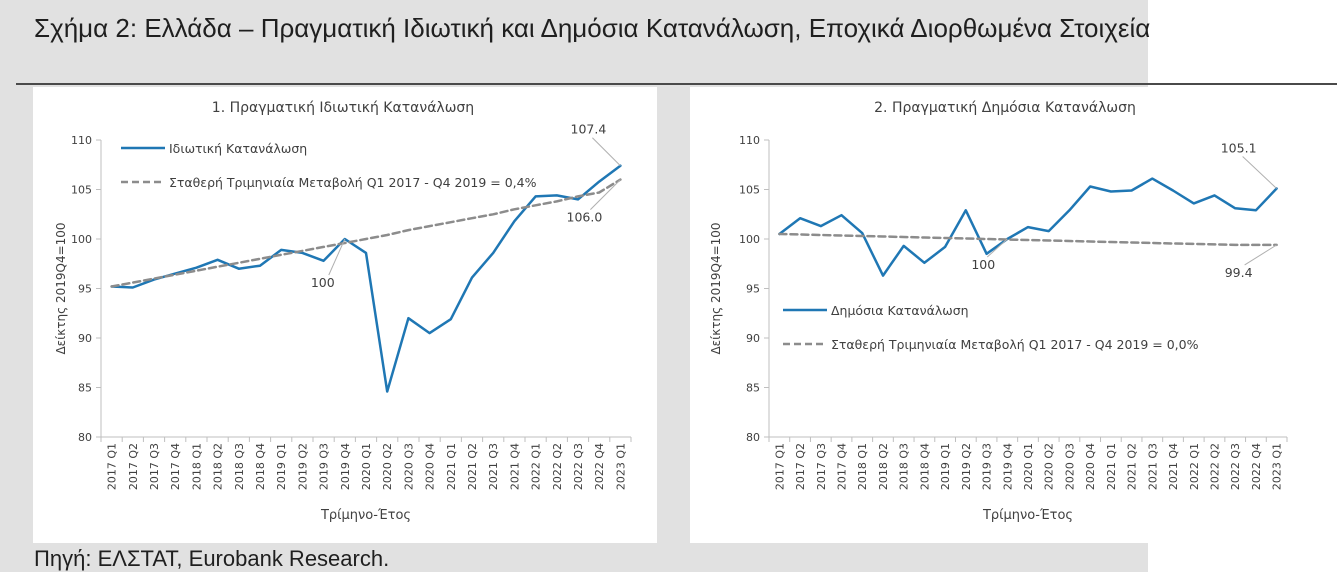 The image size is (1337, 573). I want to click on legend-label: Δημόσια Κατανάλωση, so click(900, 310).